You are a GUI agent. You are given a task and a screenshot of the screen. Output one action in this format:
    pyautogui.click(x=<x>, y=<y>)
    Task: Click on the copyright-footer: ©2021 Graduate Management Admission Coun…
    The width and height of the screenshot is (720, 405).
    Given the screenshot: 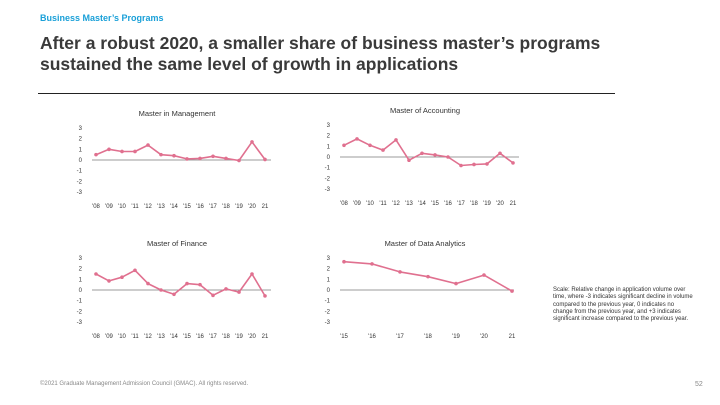 What is the action you would take?
    pyautogui.click(x=144, y=384)
    